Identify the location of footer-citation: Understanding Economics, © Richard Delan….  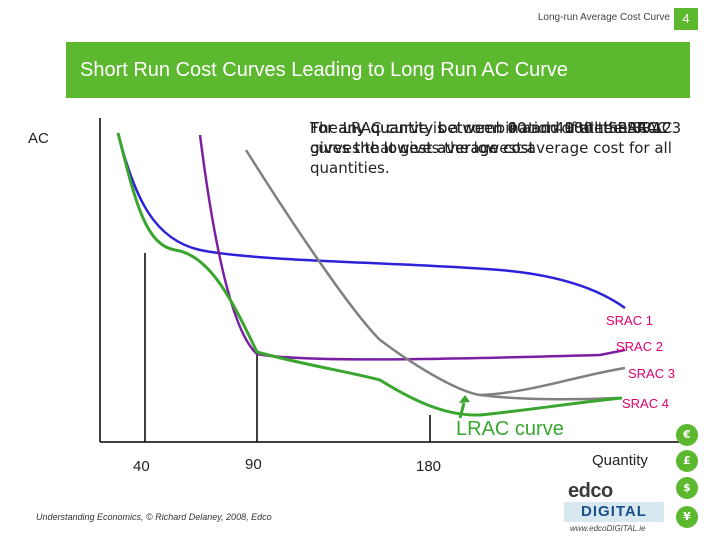
(154, 517).